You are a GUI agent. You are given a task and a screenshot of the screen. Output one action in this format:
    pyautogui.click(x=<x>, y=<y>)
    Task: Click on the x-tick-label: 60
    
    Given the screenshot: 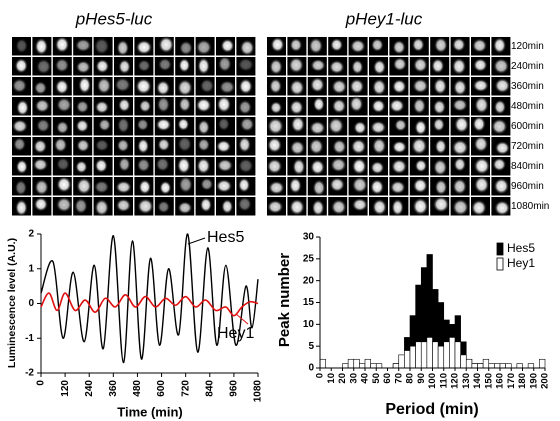 What is the action you would take?
    pyautogui.click(x=387, y=378)
    